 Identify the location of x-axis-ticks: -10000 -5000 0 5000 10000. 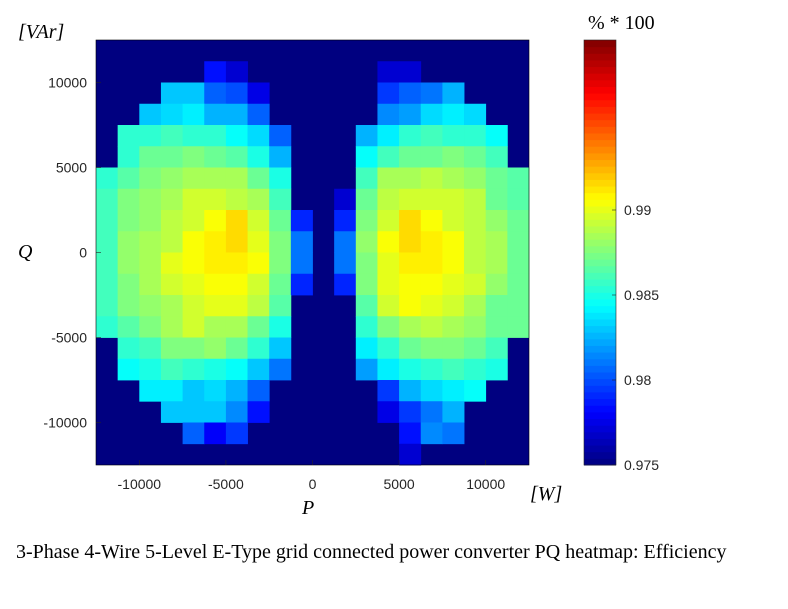
(311, 476).